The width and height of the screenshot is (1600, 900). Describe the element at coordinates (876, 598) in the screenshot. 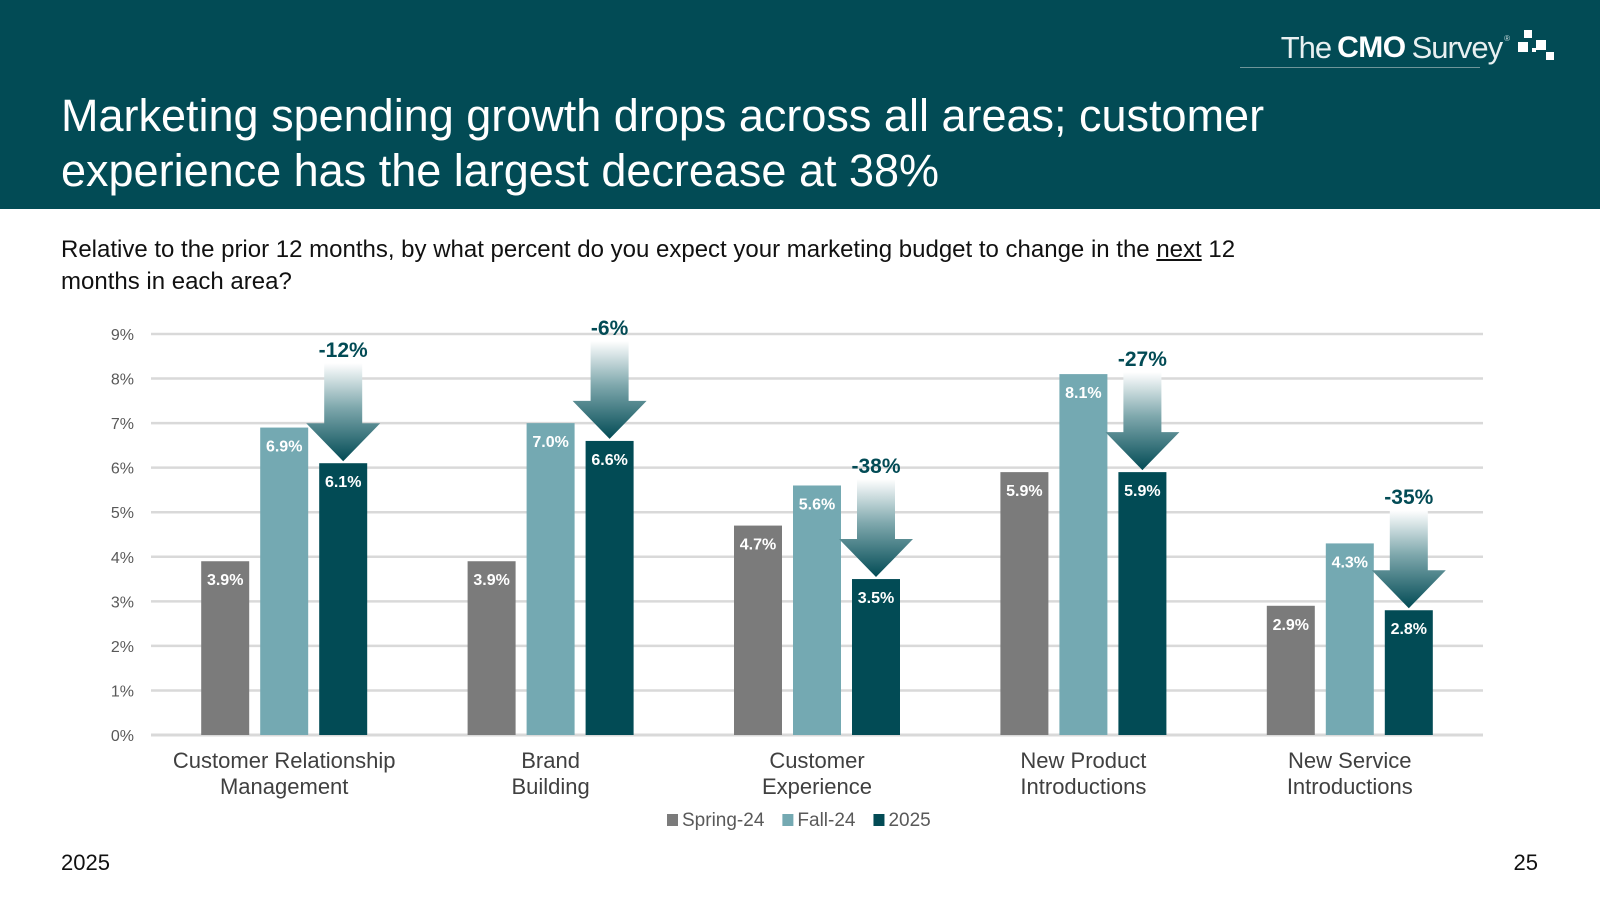

I see `data-label: 3.5%` at that location.